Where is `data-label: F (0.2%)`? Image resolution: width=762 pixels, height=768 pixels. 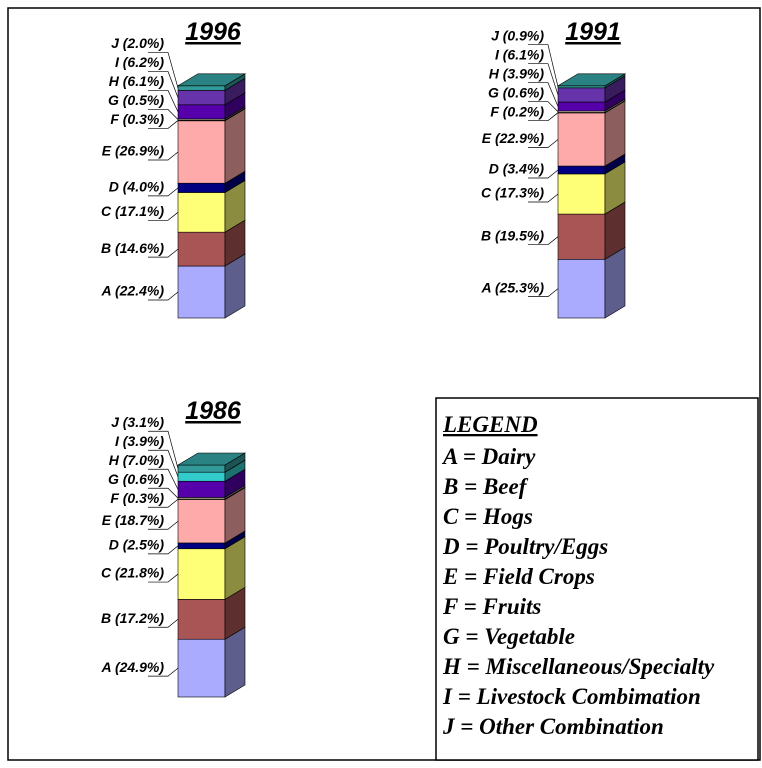
data-label: F (0.2%) is located at coordinates (517, 111).